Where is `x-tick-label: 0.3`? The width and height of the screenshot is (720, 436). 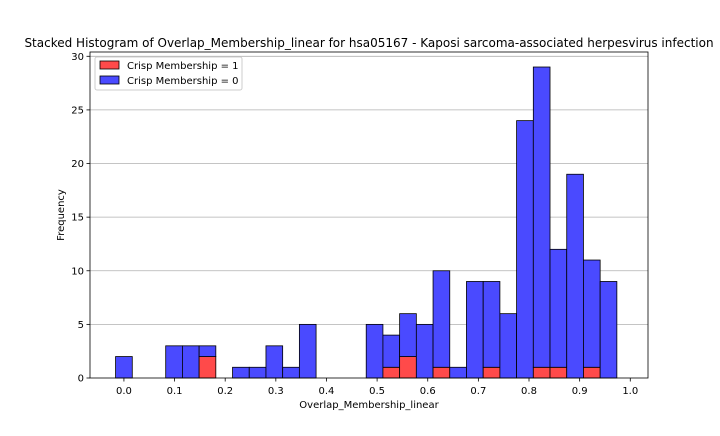
x-tick-label: 0.3 is located at coordinates (276, 391).